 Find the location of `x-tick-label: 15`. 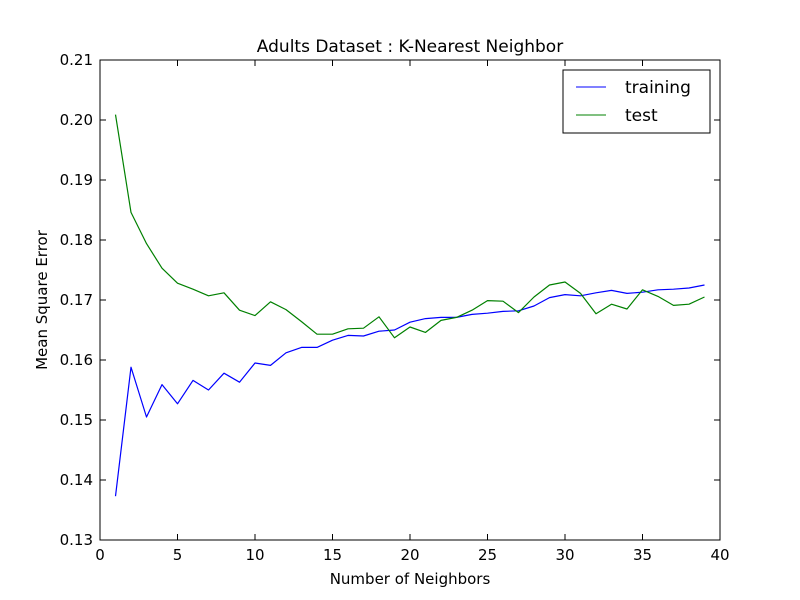

x-tick-label: 15 is located at coordinates (332, 555).